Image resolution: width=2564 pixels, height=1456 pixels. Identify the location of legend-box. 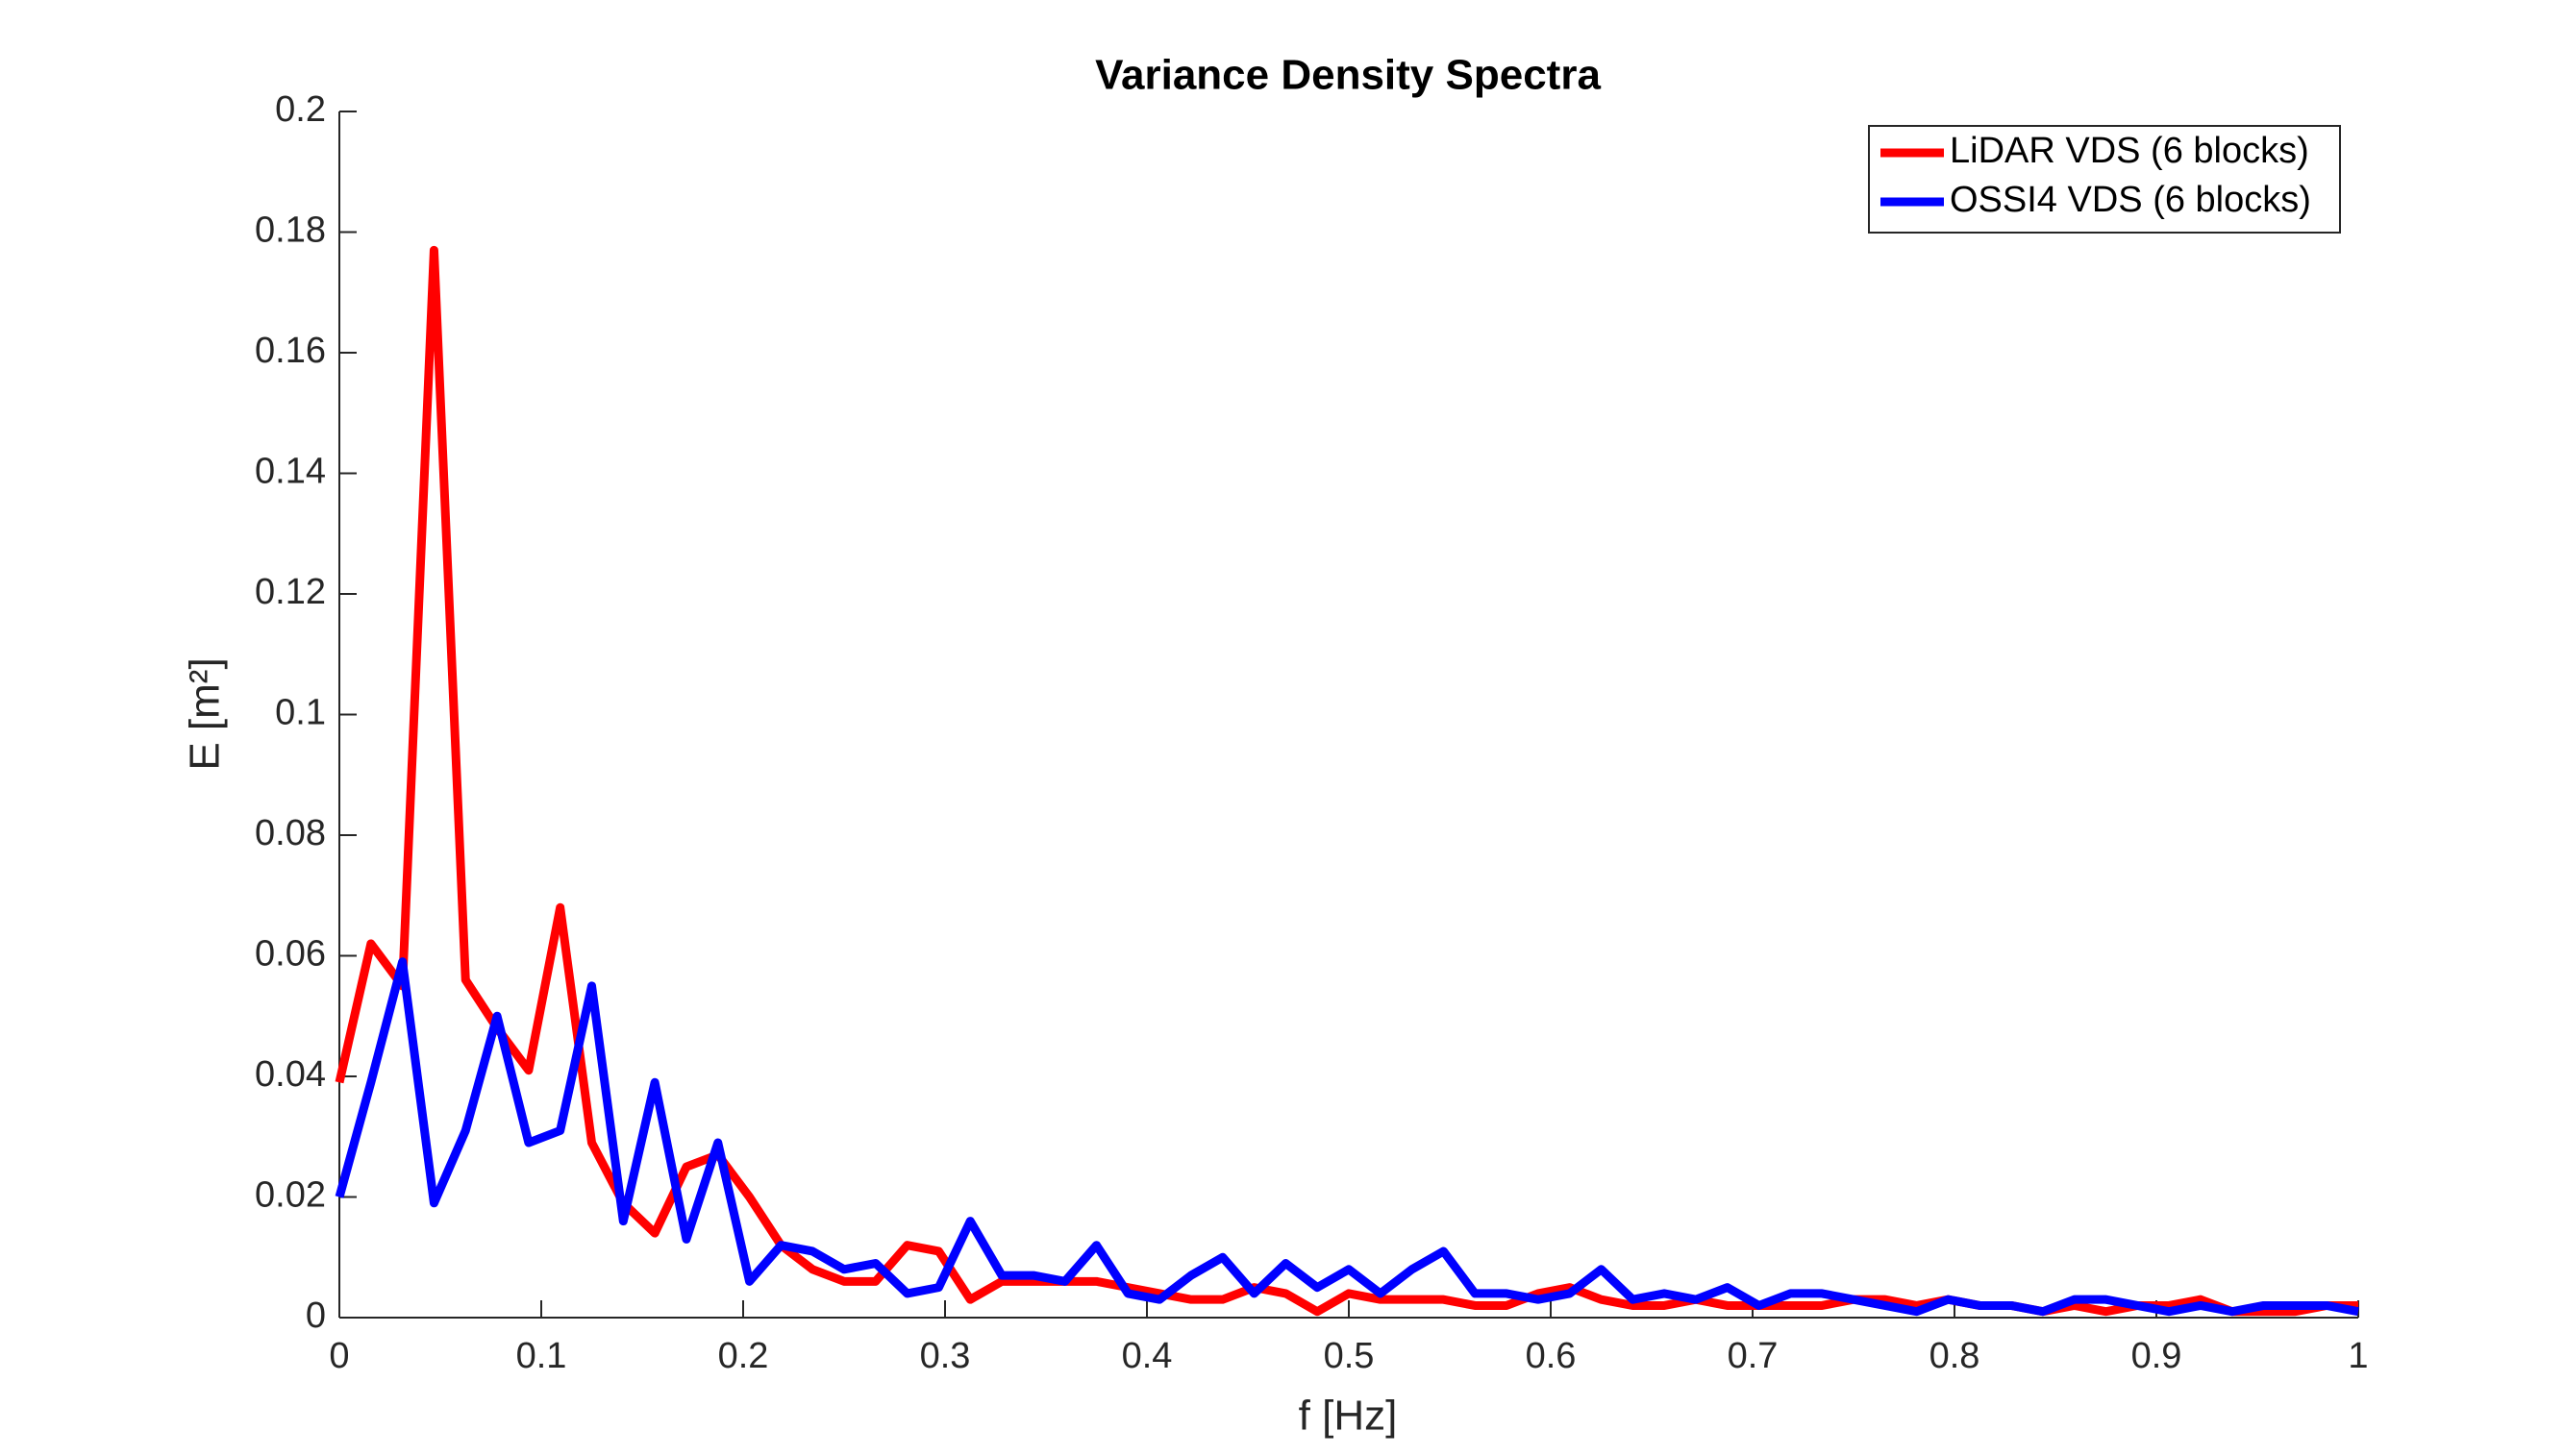
(2104, 180).